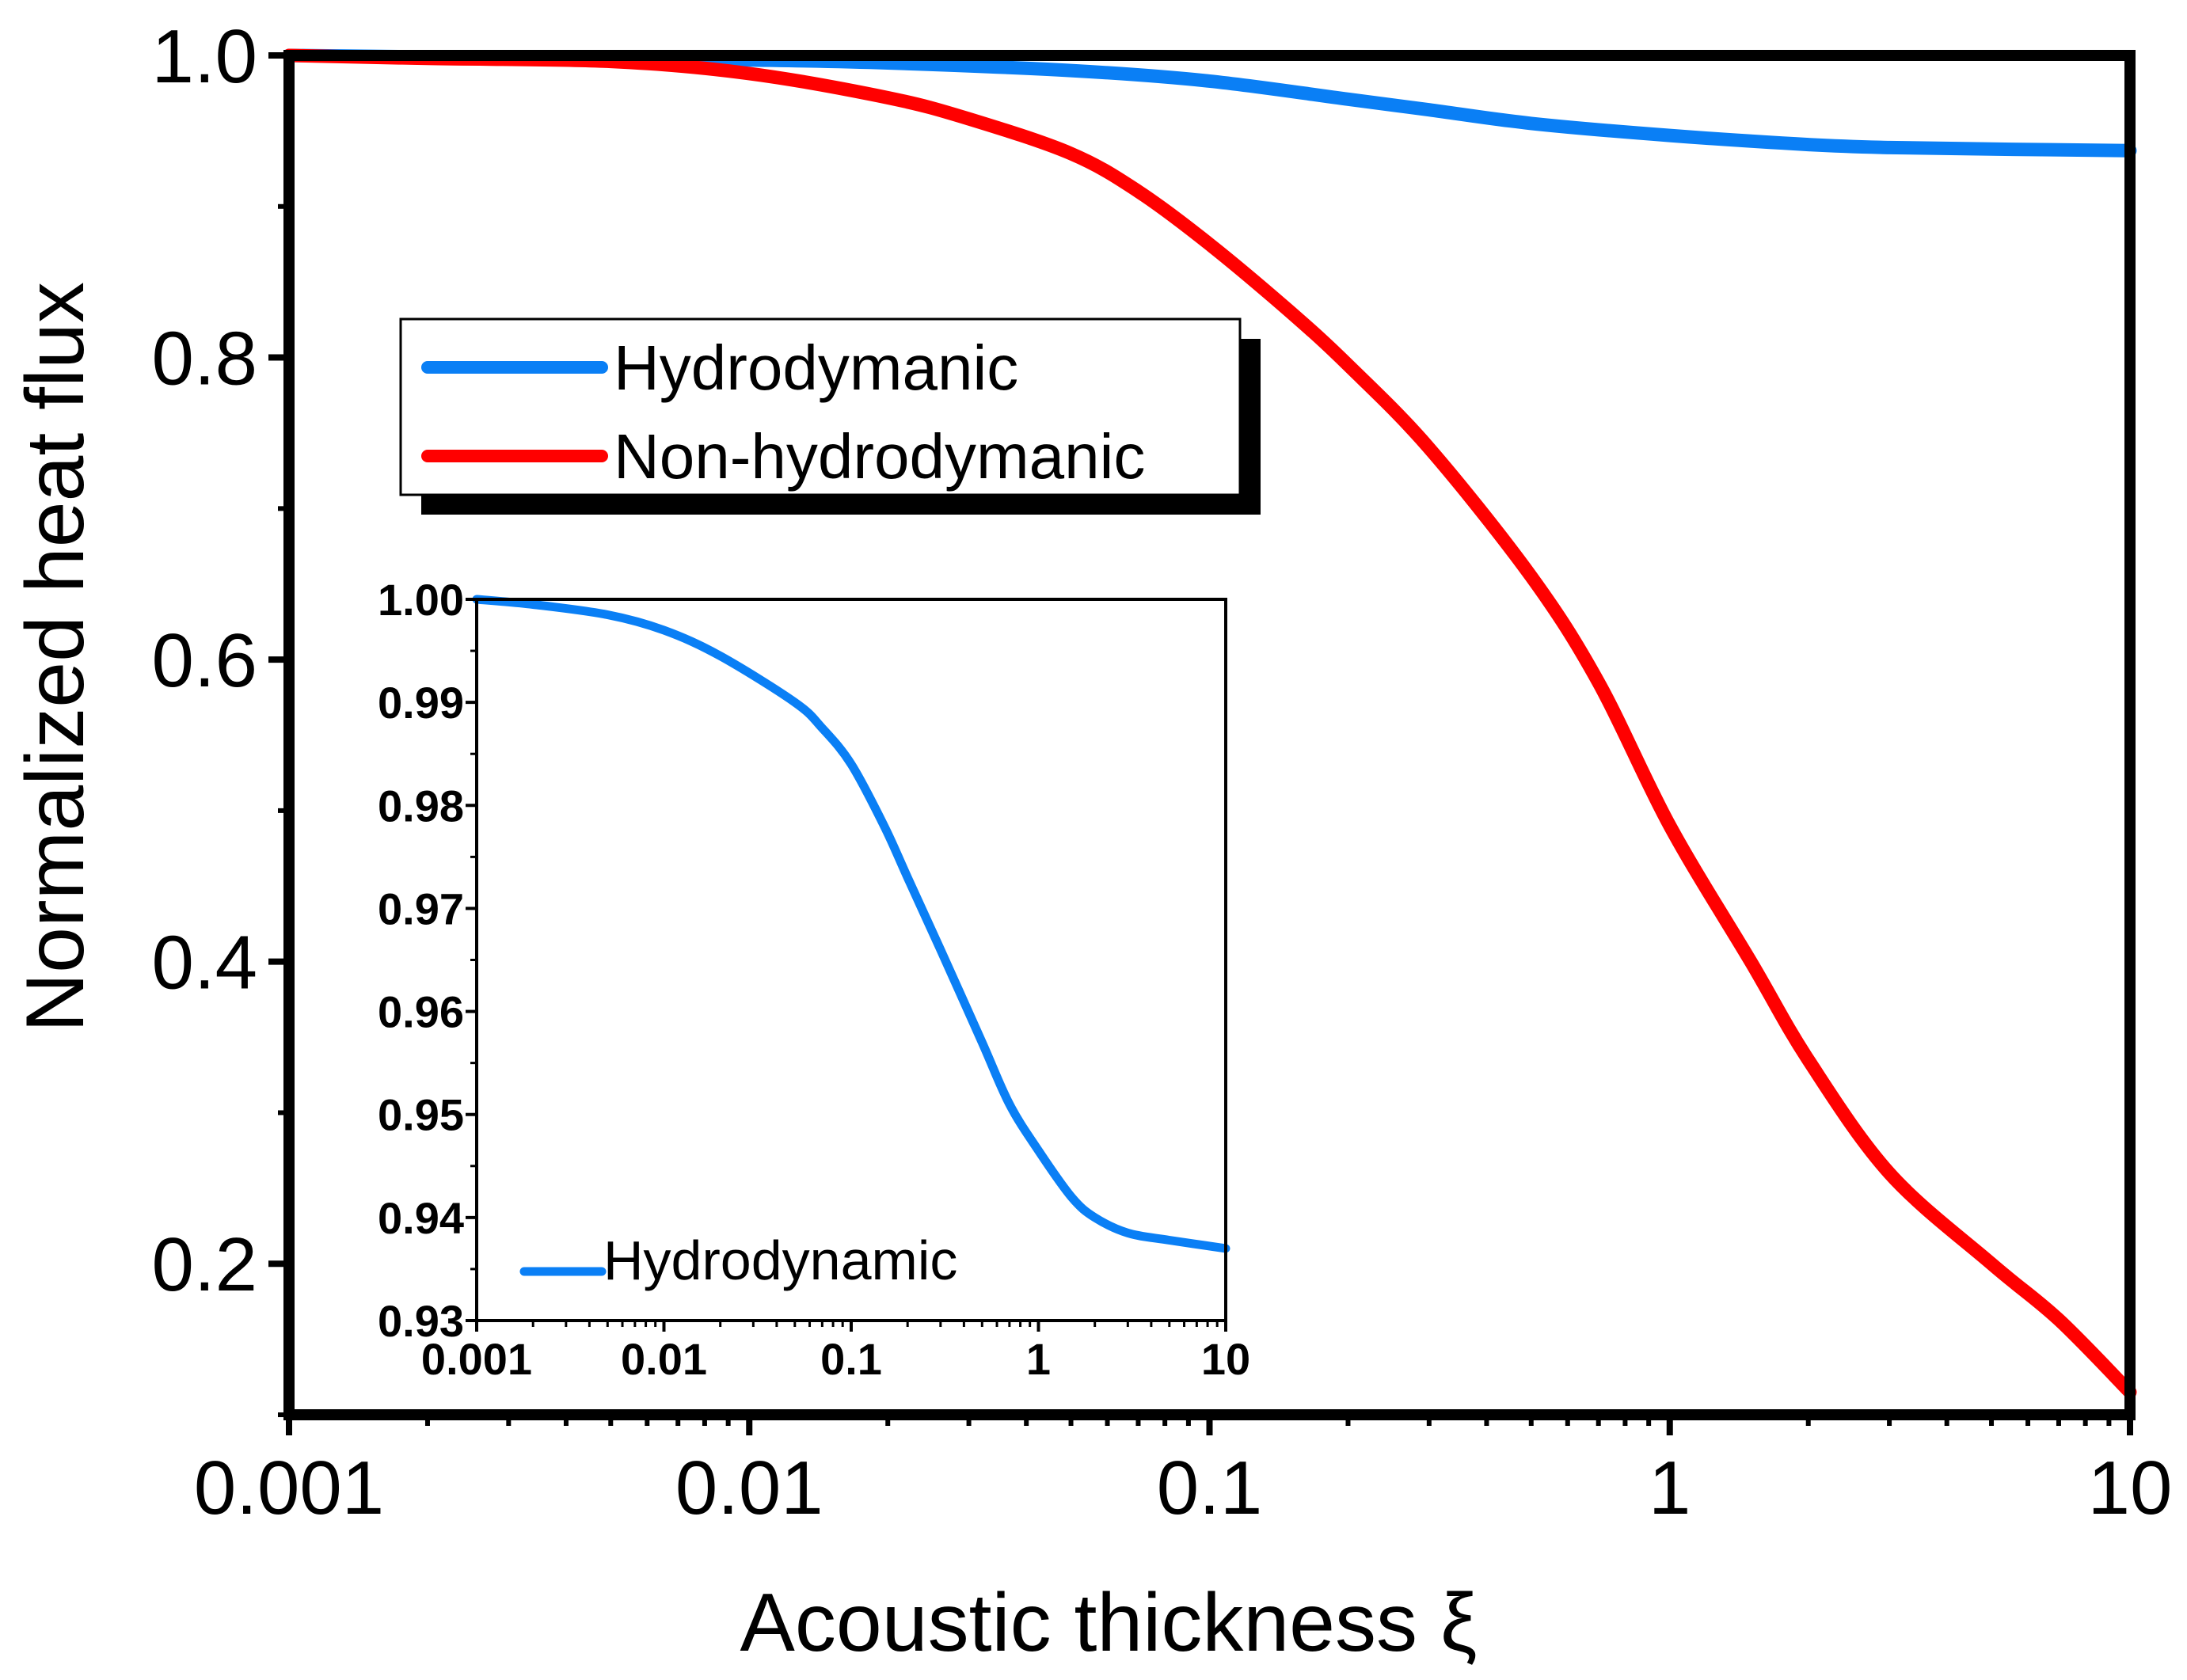 Image resolution: width=2187 pixels, height=1680 pixels. Describe the element at coordinates (421, 908) in the screenshot. I see `inset-y-tick-label: 0.97` at that location.